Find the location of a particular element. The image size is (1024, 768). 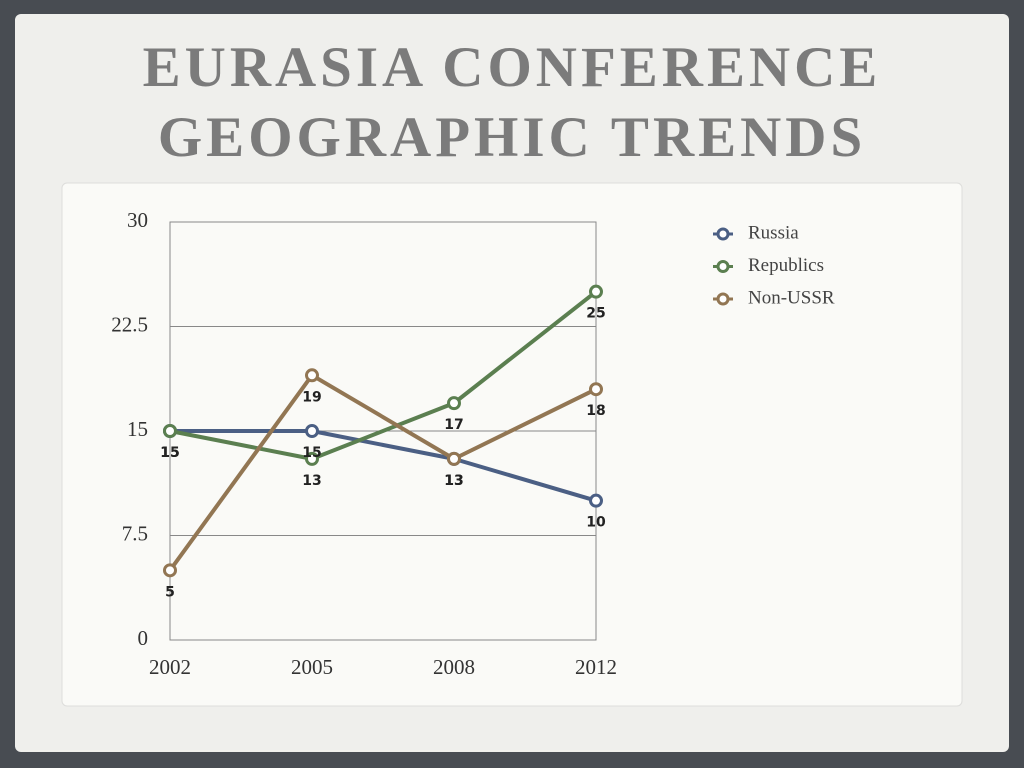

y-tick-label: 22.5 is located at coordinates (129, 324).